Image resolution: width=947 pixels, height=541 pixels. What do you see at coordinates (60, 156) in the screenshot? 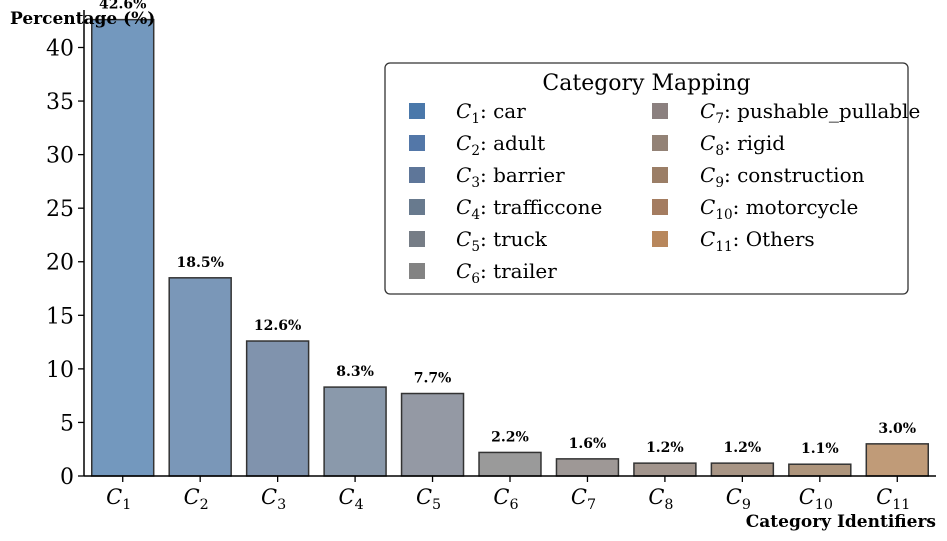
I see `y-tick-label-30: 30` at bounding box center [60, 156].